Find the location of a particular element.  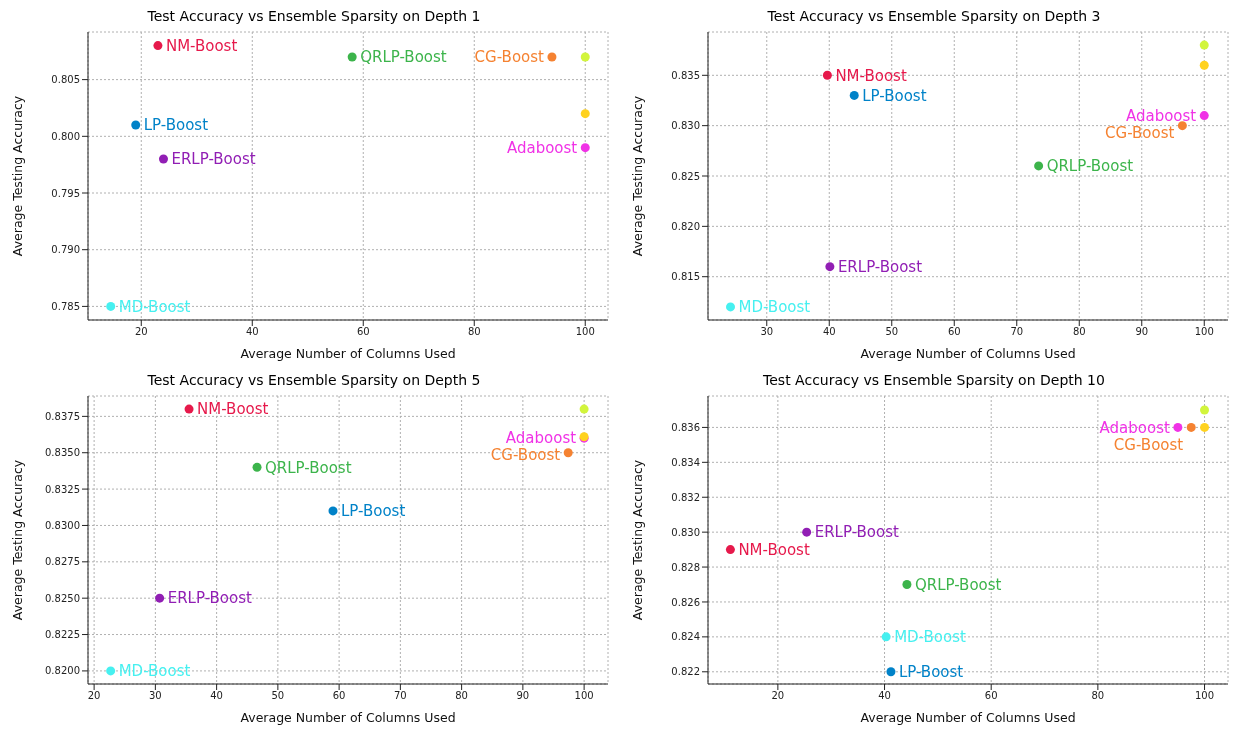

y-tick-label: 0.790 is located at coordinates (65, 250).